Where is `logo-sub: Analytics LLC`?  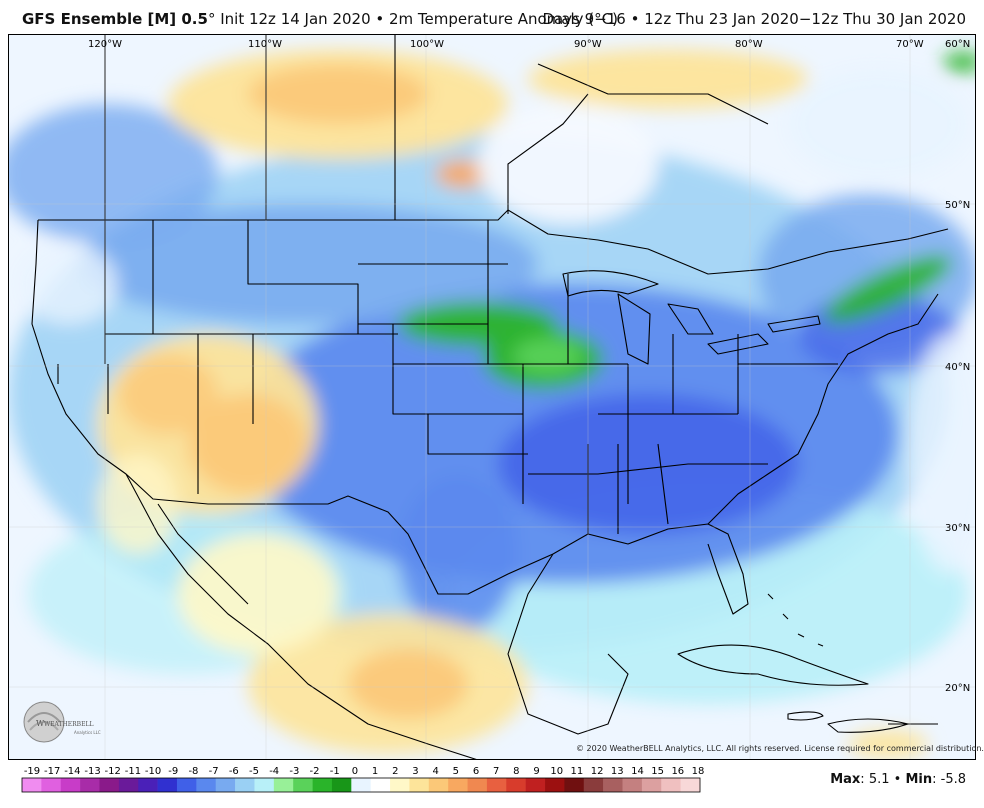
logo-sub: Analytics LLC is located at coordinates (87, 732).